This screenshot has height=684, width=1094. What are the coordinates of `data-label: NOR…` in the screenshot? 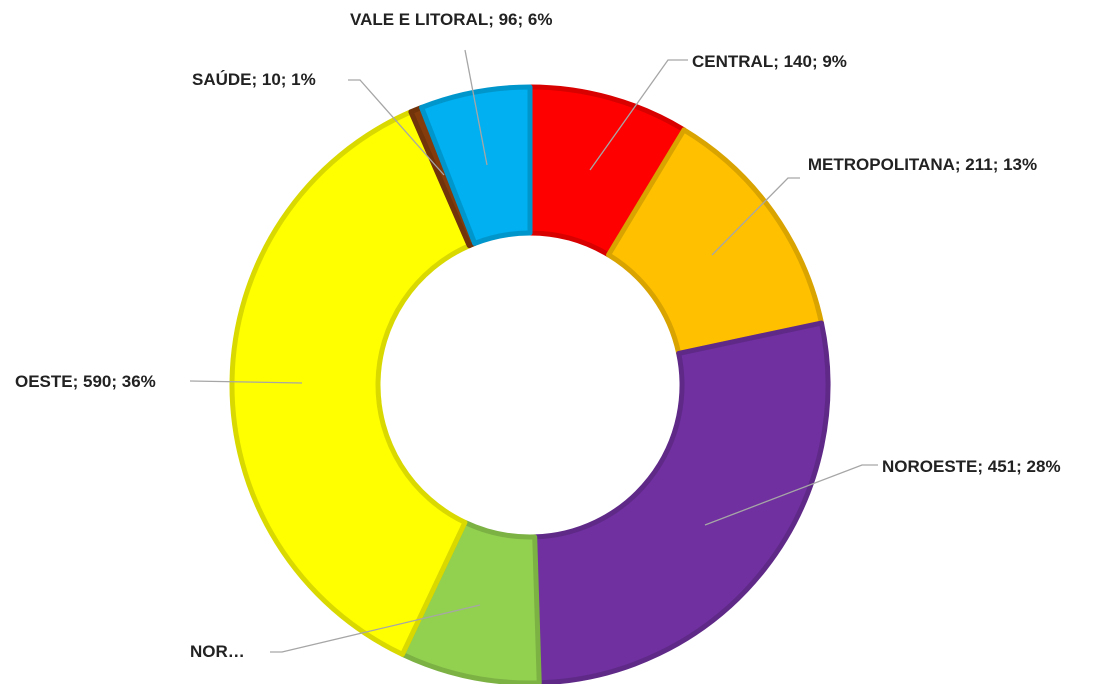 It's located at (217, 651).